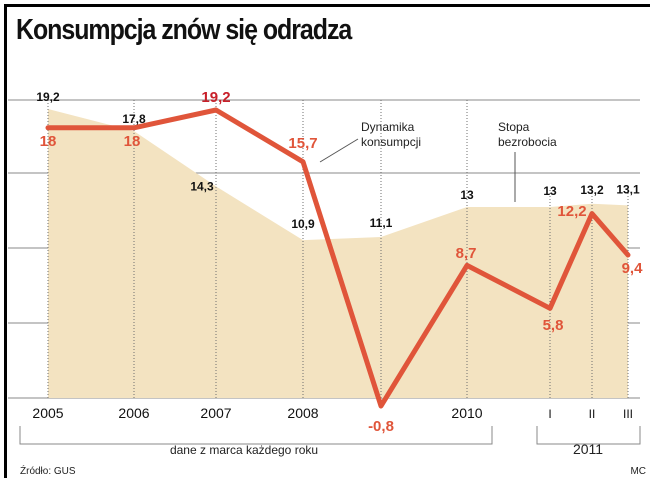  What do you see at coordinates (48, 97) in the screenshot?
I see `unemployment-data-label: 19,2` at bounding box center [48, 97].